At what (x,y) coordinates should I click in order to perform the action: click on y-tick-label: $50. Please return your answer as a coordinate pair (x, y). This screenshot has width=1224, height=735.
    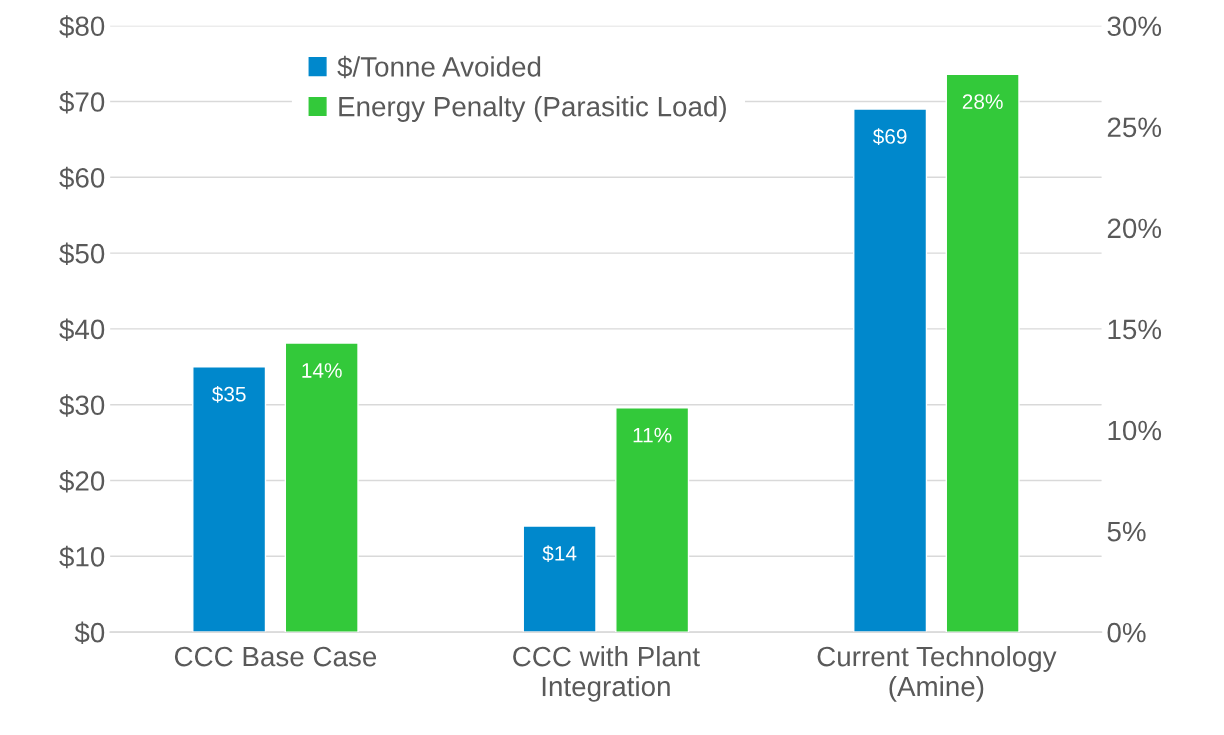
    Looking at the image, I should click on (82, 254).